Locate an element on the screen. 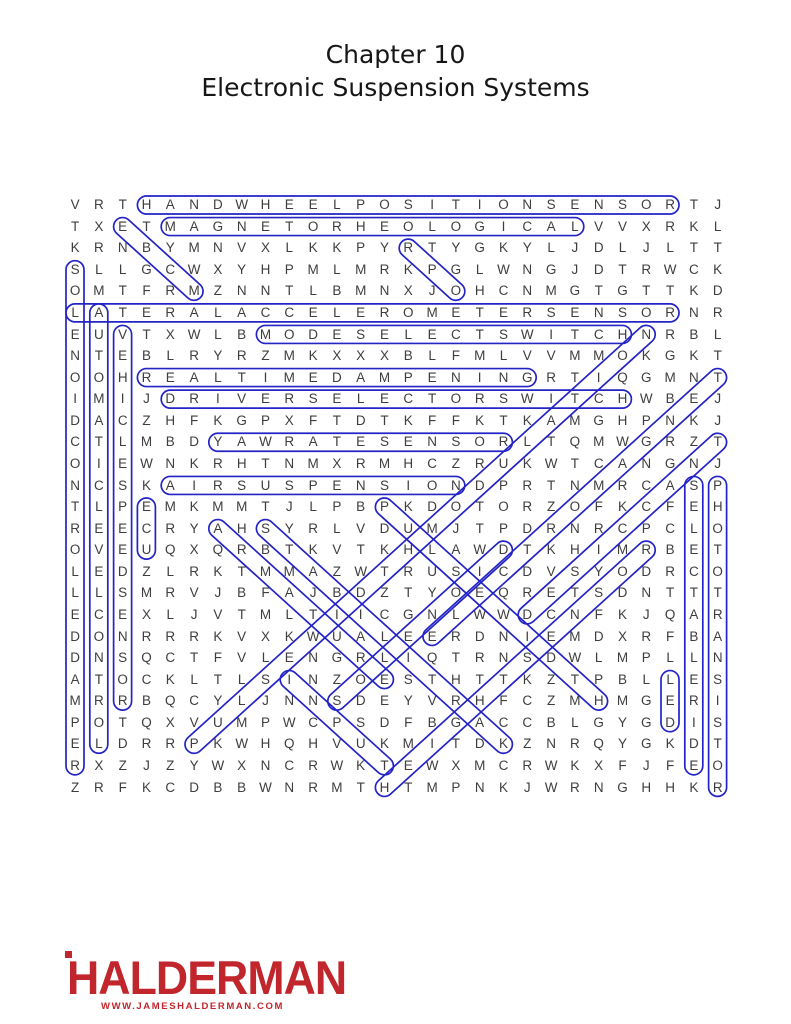  grid-letter: C is located at coordinates (503, 571).